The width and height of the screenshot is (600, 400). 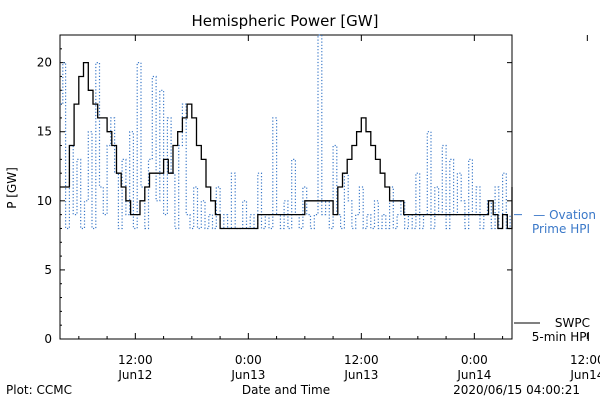 What do you see at coordinates (561, 229) in the screenshot?
I see `legend-ovation-line2: Prime HPI` at bounding box center [561, 229].